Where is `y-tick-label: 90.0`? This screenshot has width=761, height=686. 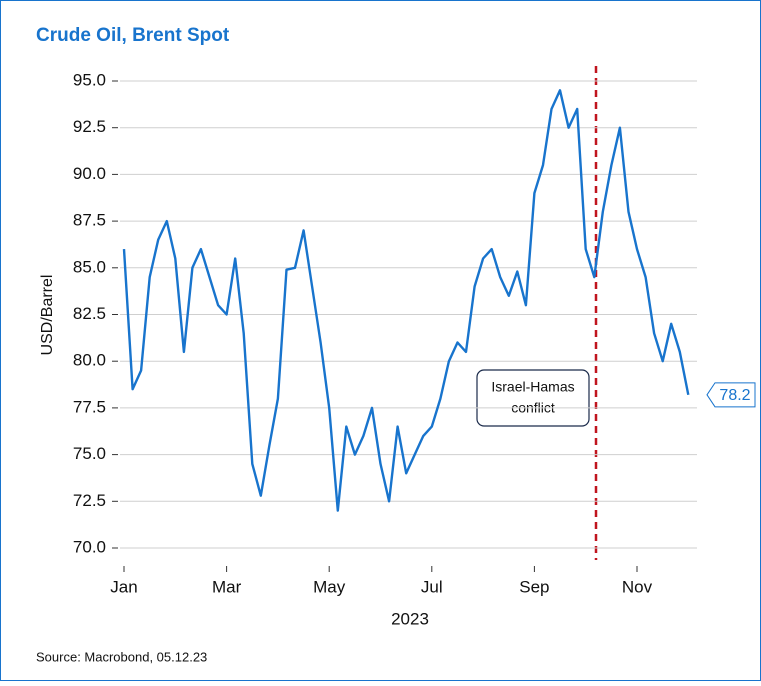 y-tick-label: 90.0 is located at coordinates (89, 173).